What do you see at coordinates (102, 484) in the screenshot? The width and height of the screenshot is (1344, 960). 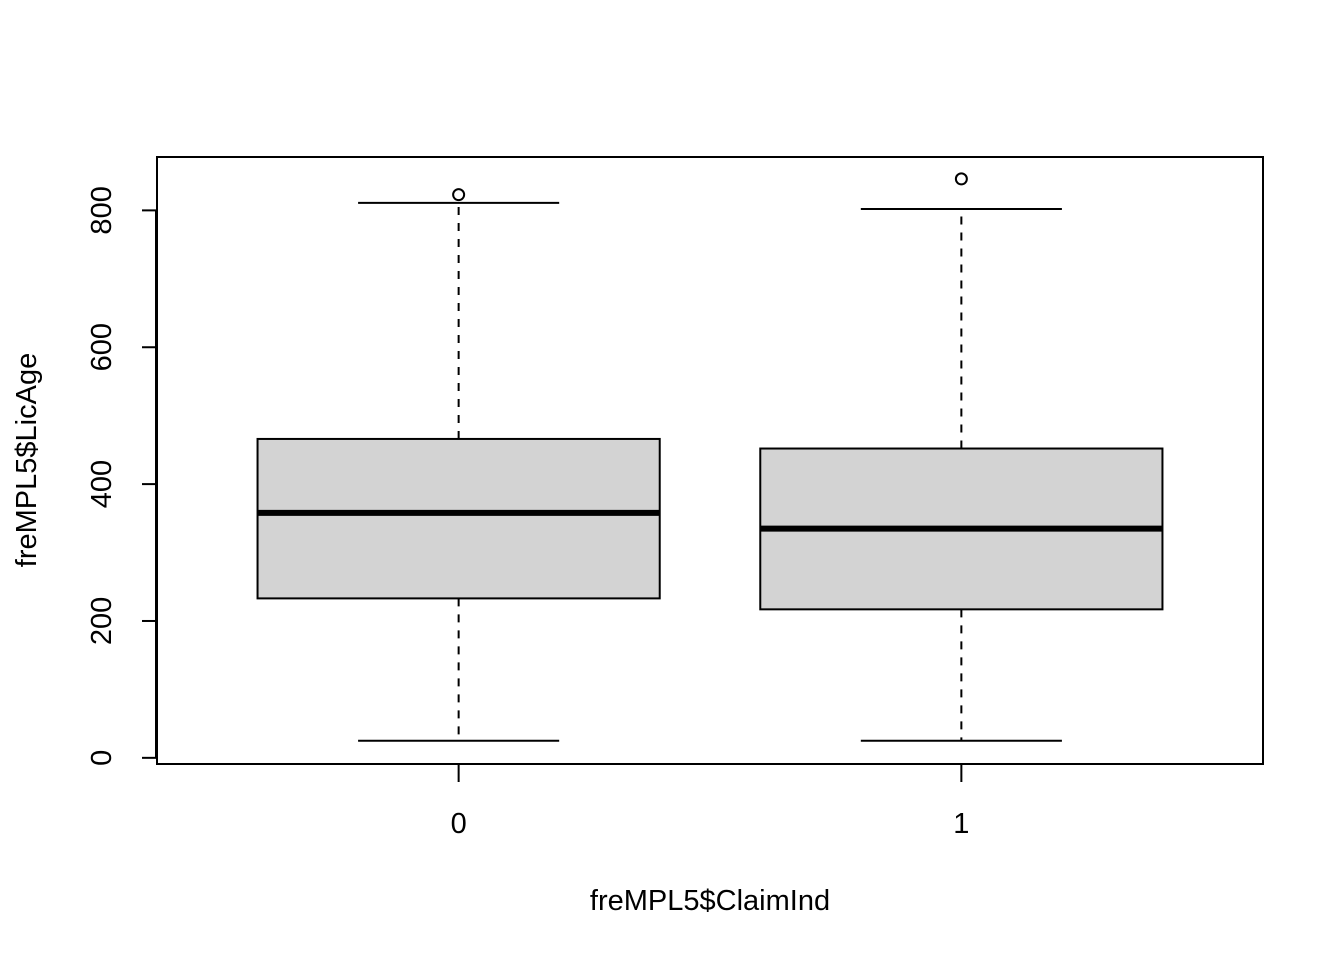 I see `y-tick-label: 400` at bounding box center [102, 484].